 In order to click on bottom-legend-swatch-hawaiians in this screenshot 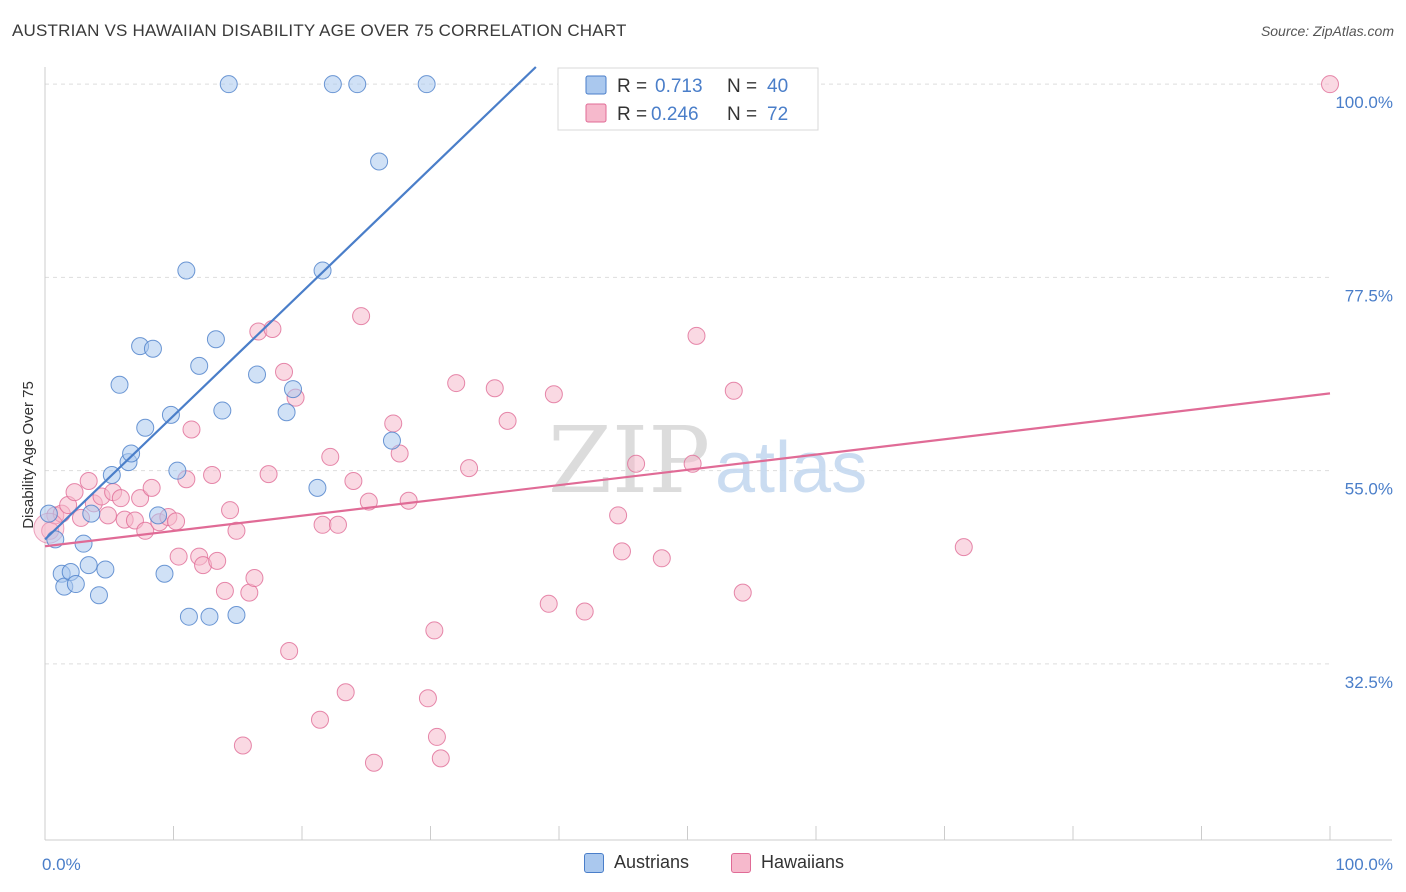, I will do `click(741, 862)`.